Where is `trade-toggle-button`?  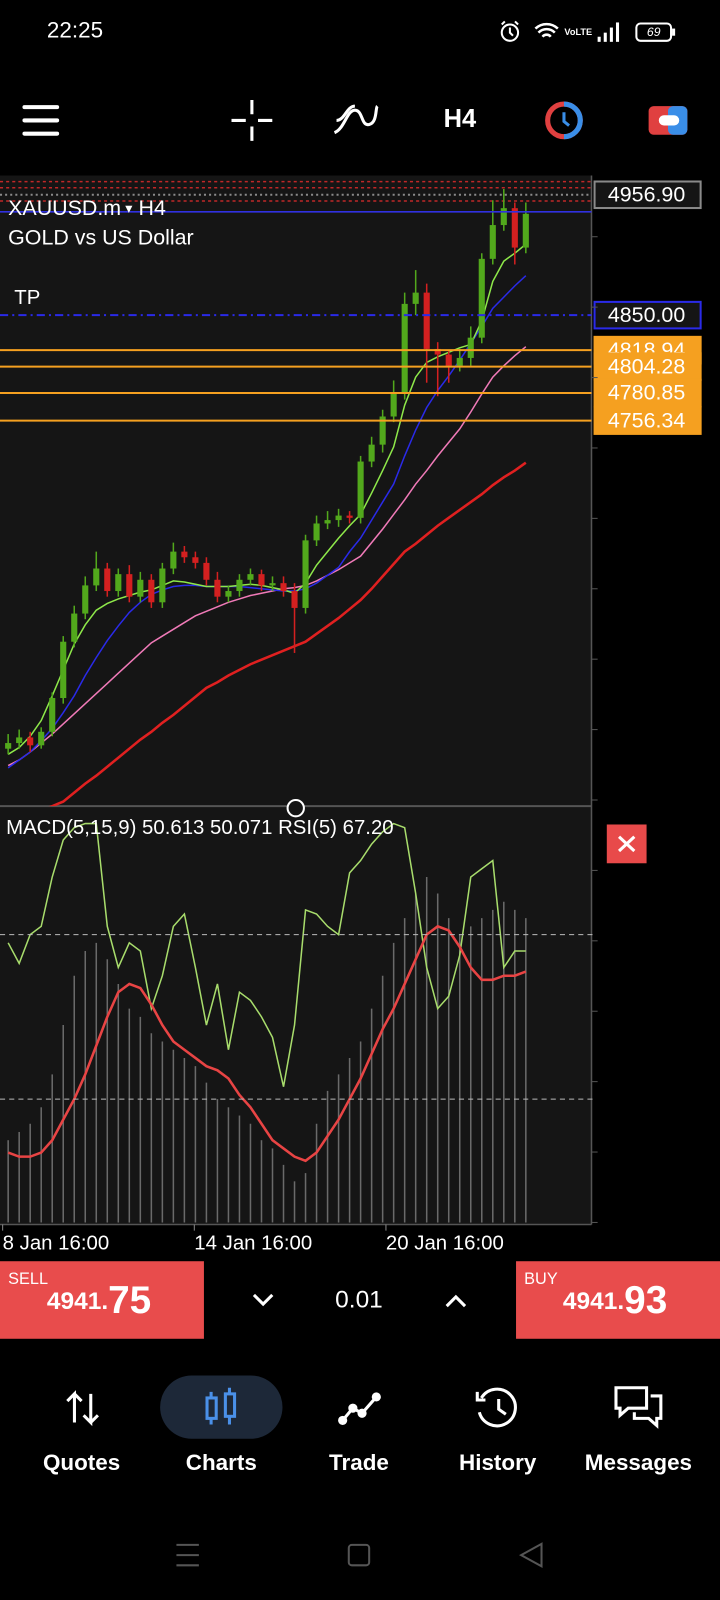 trade-toggle-button is located at coordinates (668, 120).